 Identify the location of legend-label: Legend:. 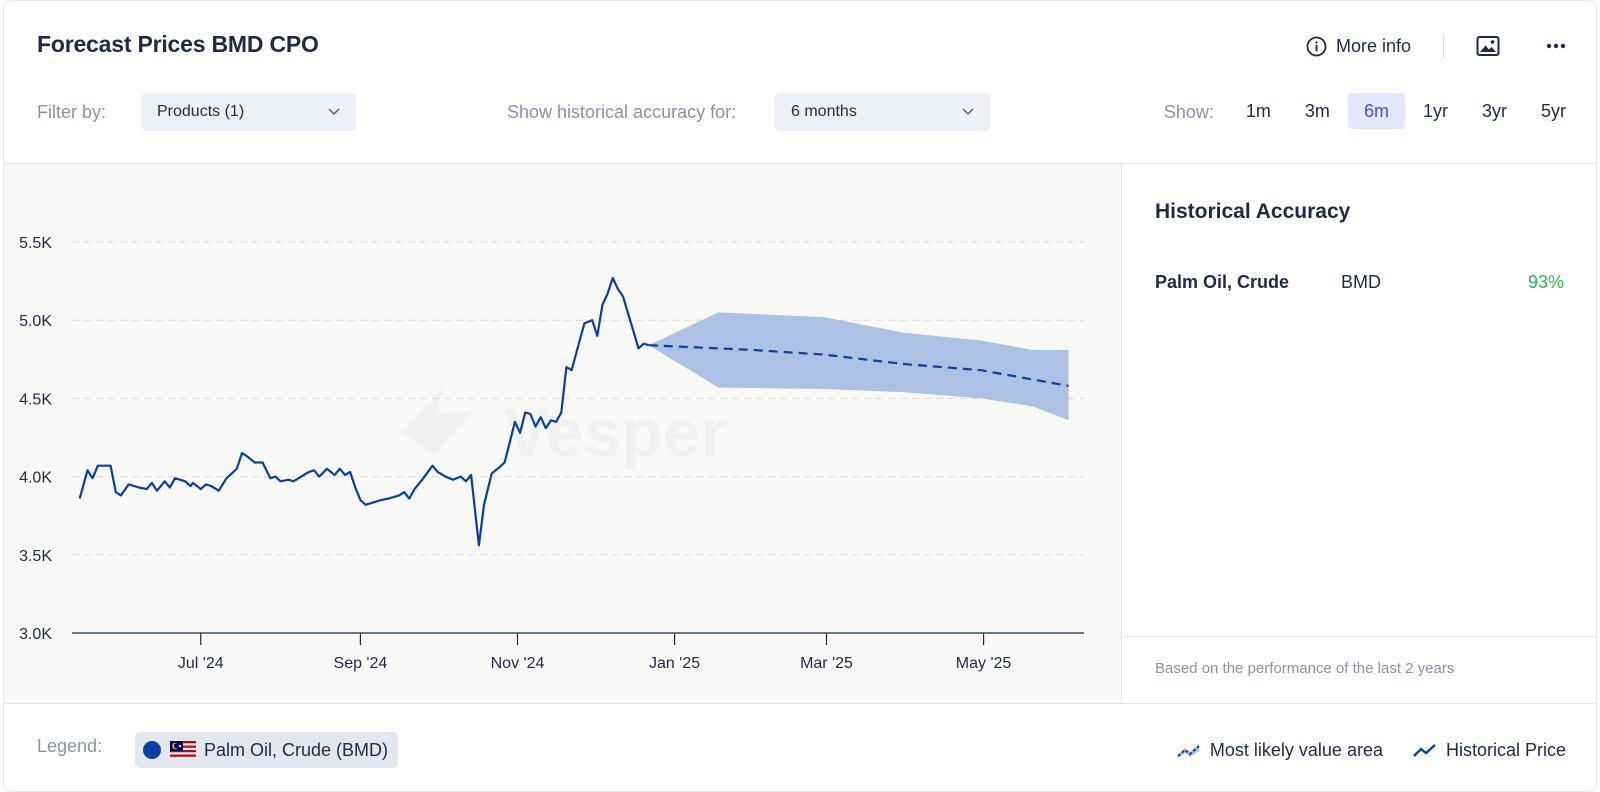
(70, 746).